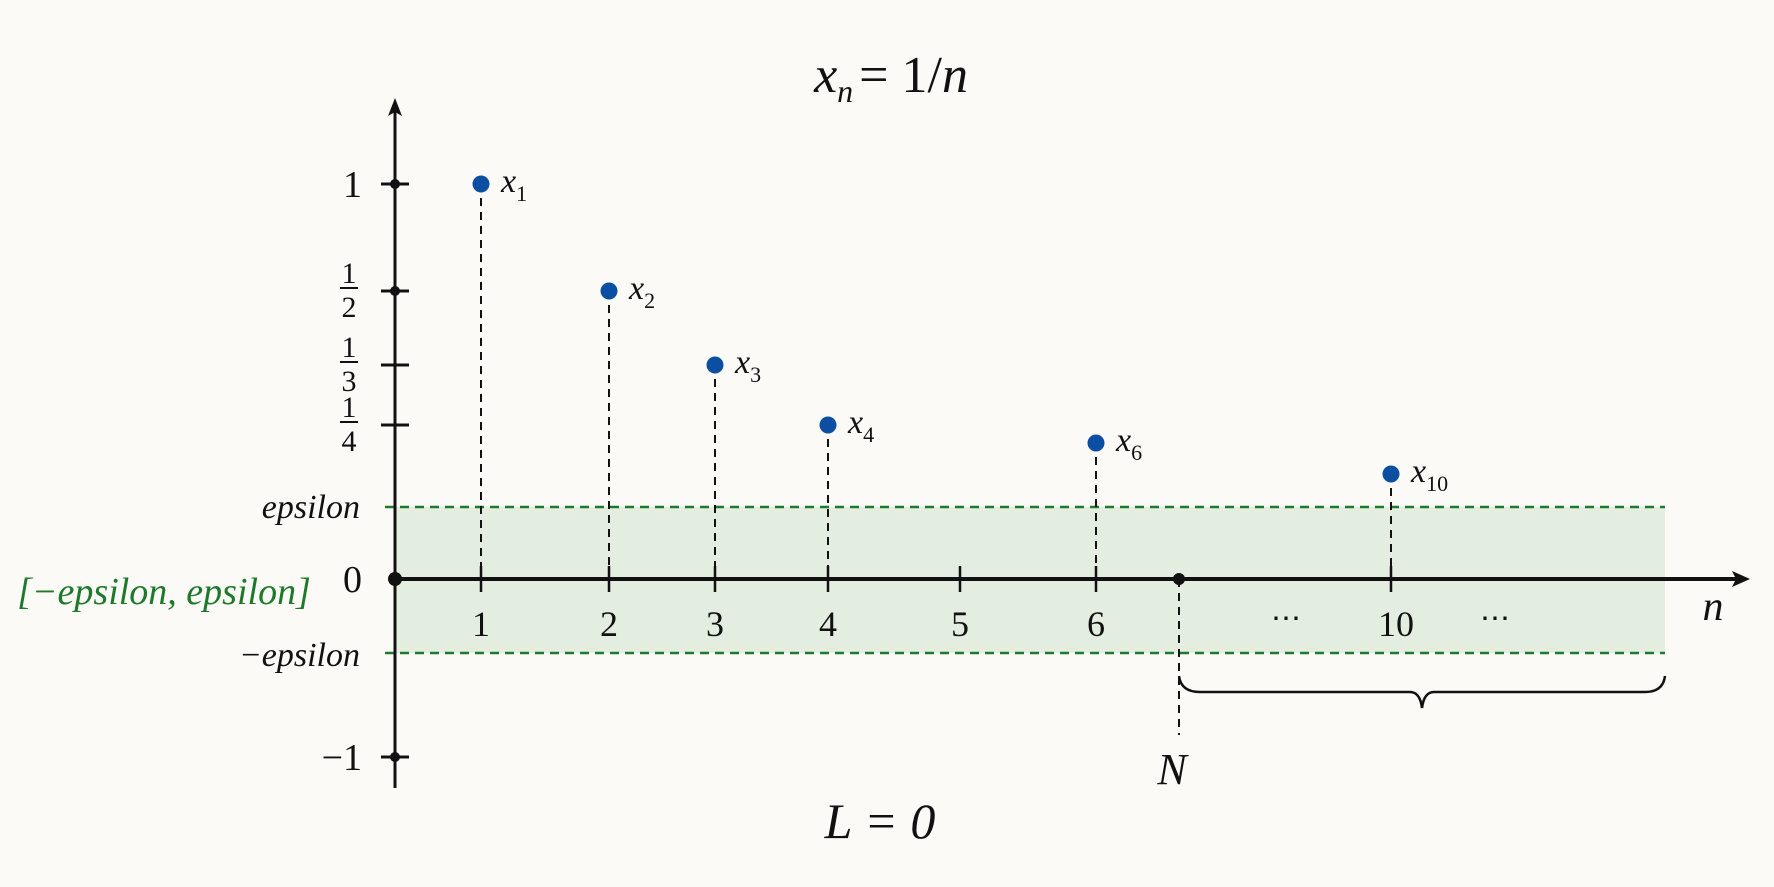 The image size is (1774, 887). What do you see at coordinates (395, 579) in the screenshot?
I see `origin-marker` at bounding box center [395, 579].